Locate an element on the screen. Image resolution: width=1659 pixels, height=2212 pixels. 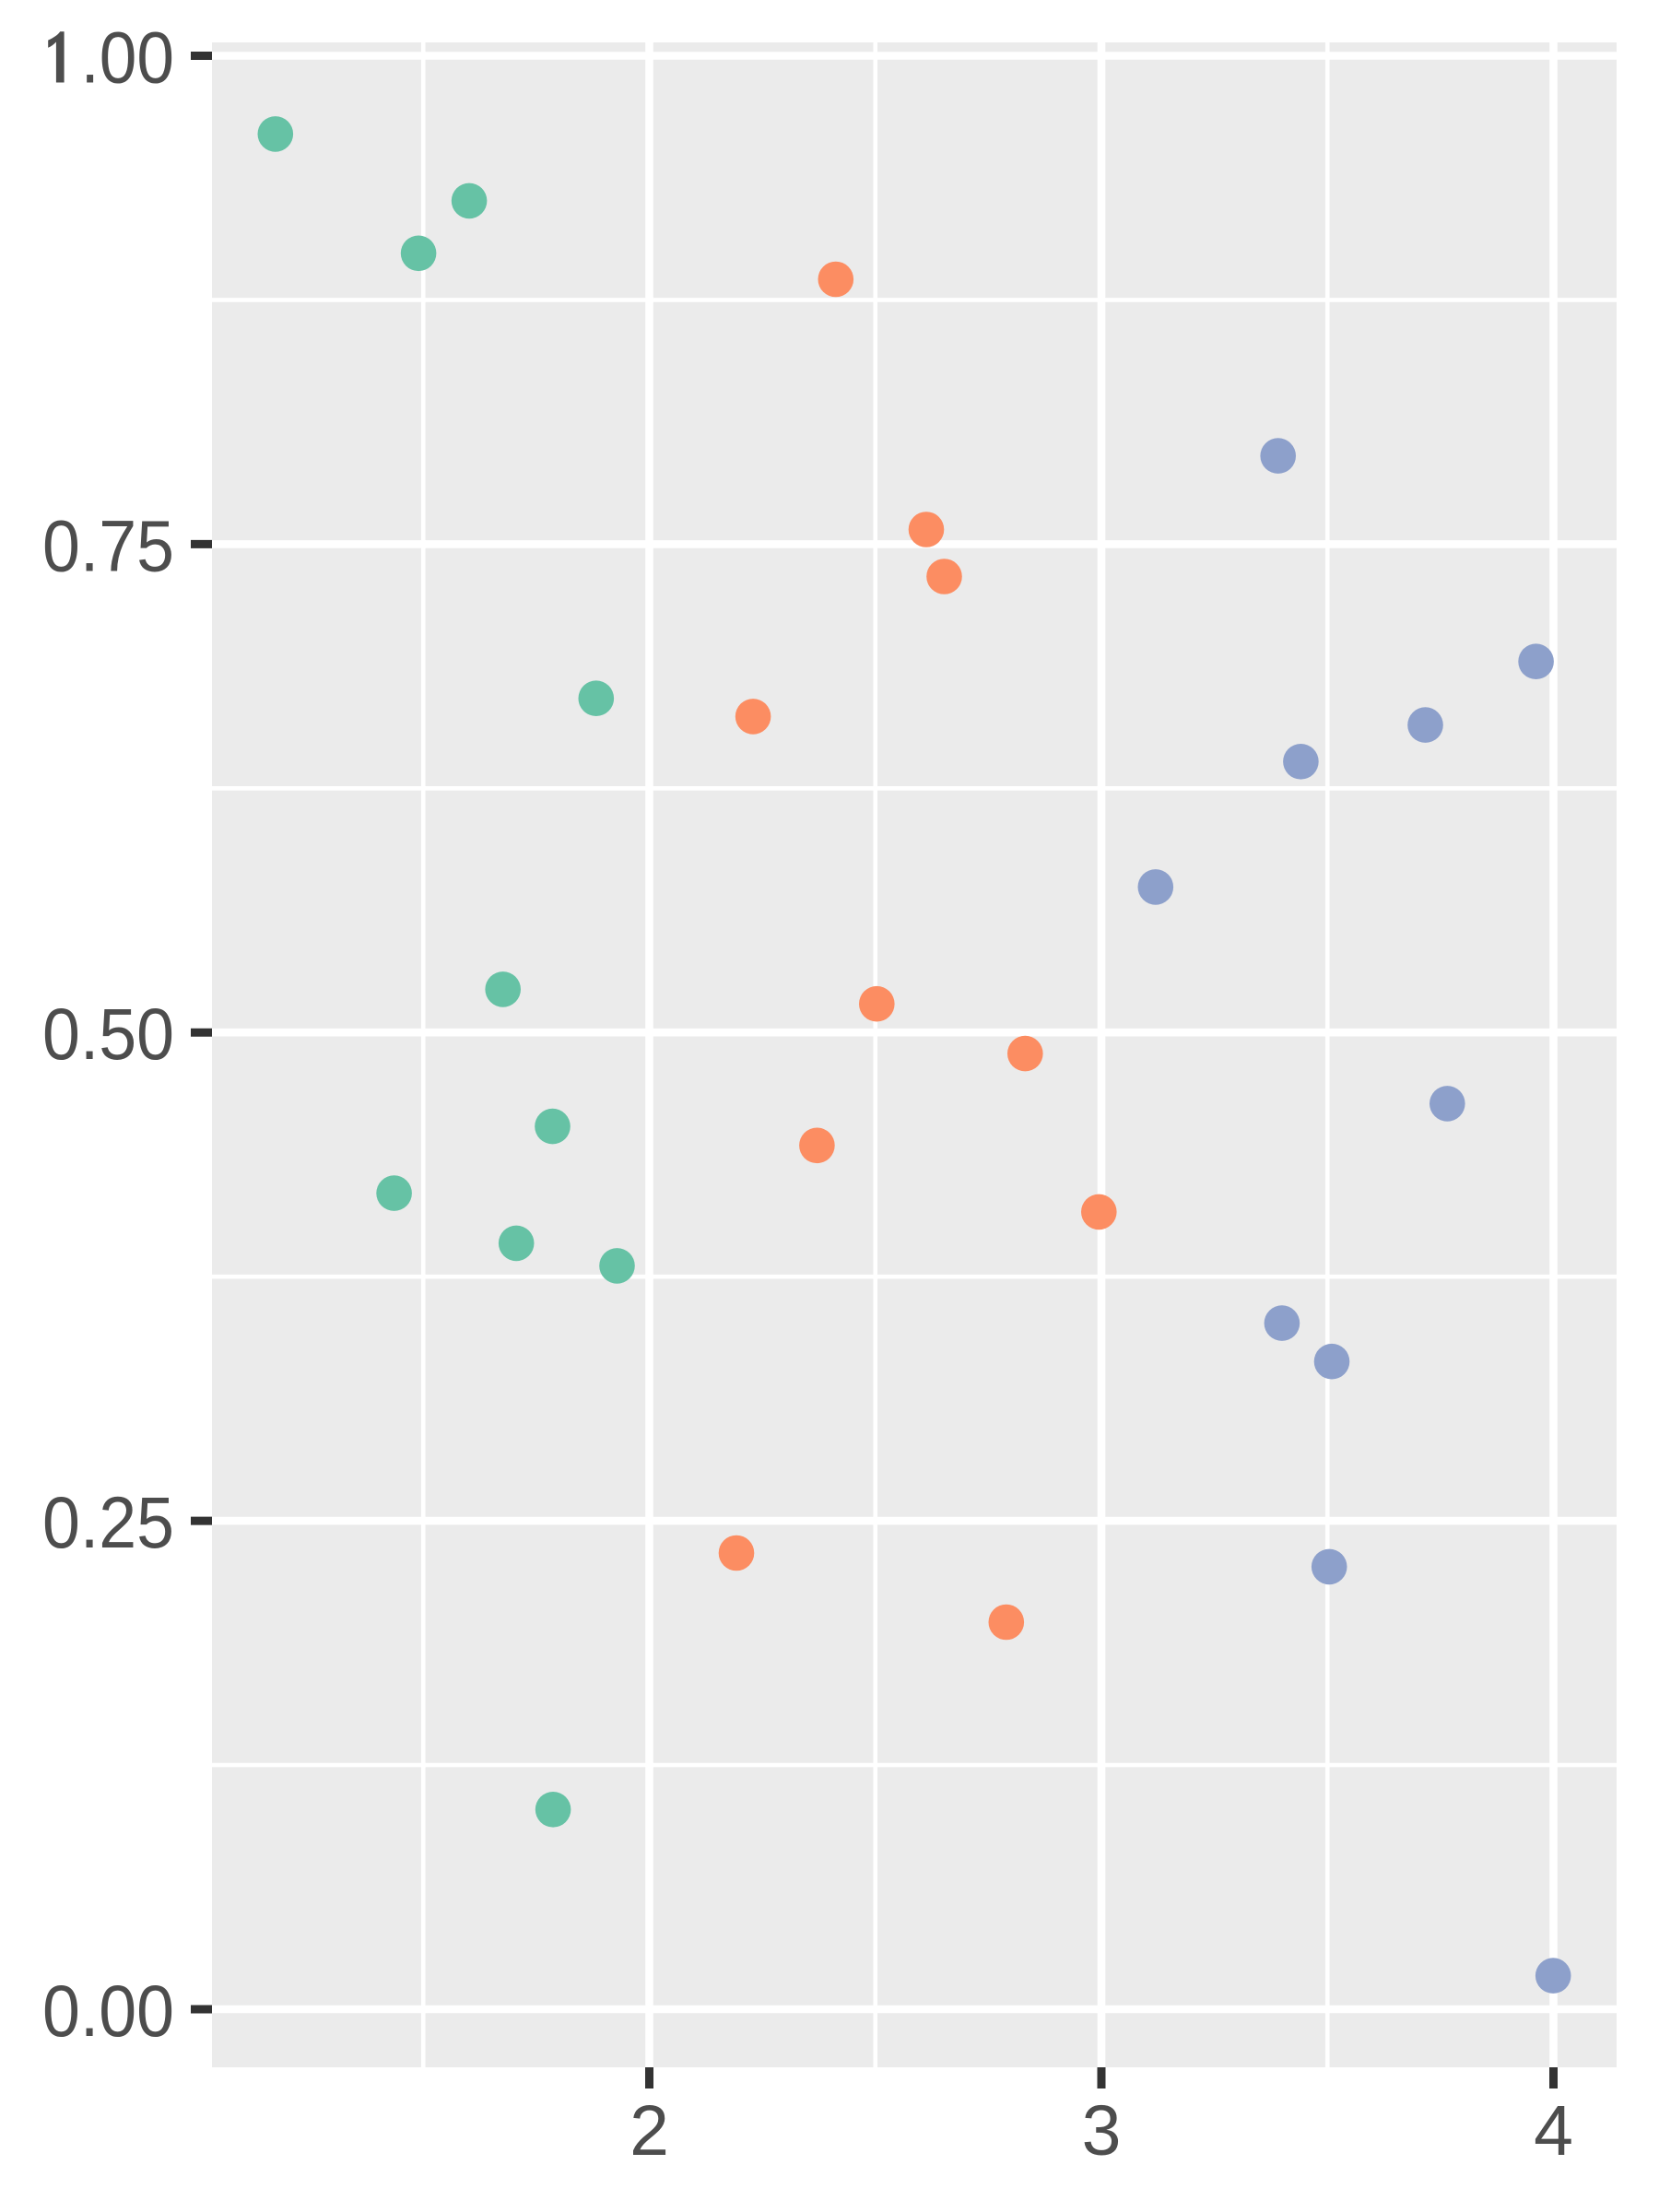
svg-text: .00 is located at coordinates (128, 58).